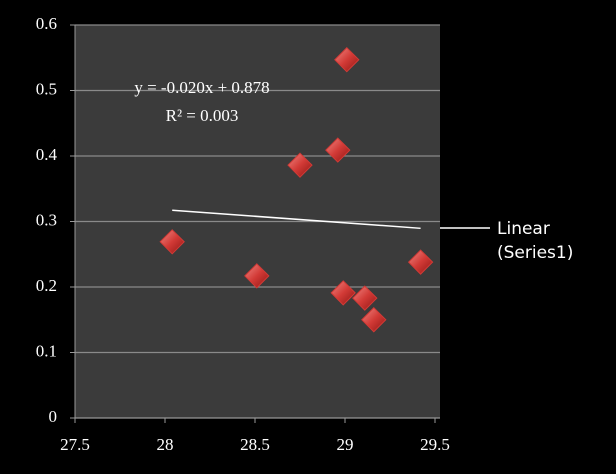  What do you see at coordinates (345, 444) in the screenshot?
I see `x-tick-label: 29` at bounding box center [345, 444].